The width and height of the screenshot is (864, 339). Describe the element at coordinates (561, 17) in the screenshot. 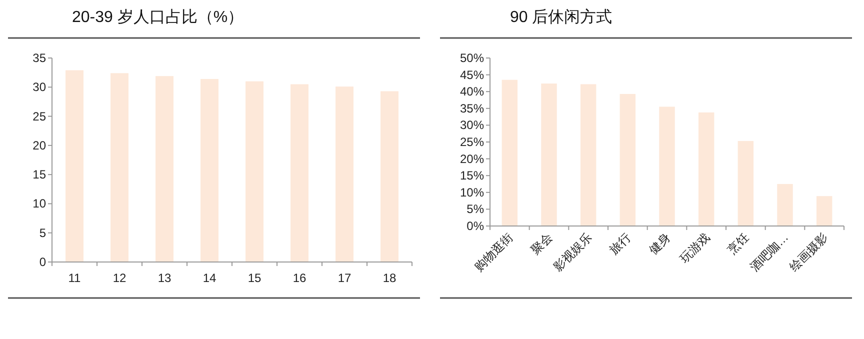

I see `chart-title: 90 后休闲方式` at that location.